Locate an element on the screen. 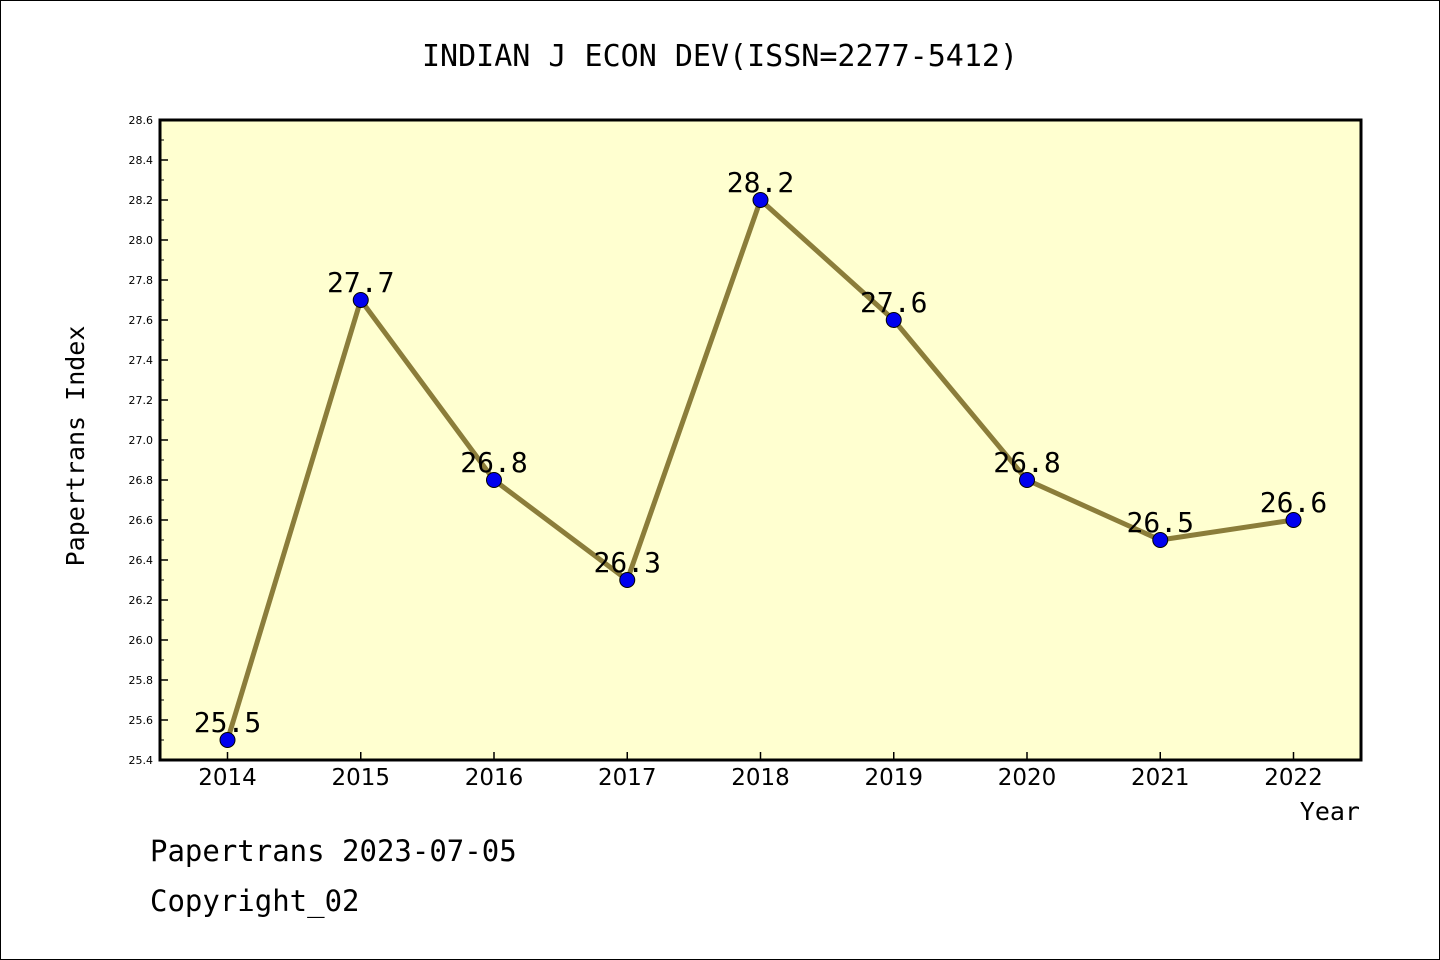 This screenshot has width=1440, height=960. footer-copyright: Copyright_02 is located at coordinates (255, 901).